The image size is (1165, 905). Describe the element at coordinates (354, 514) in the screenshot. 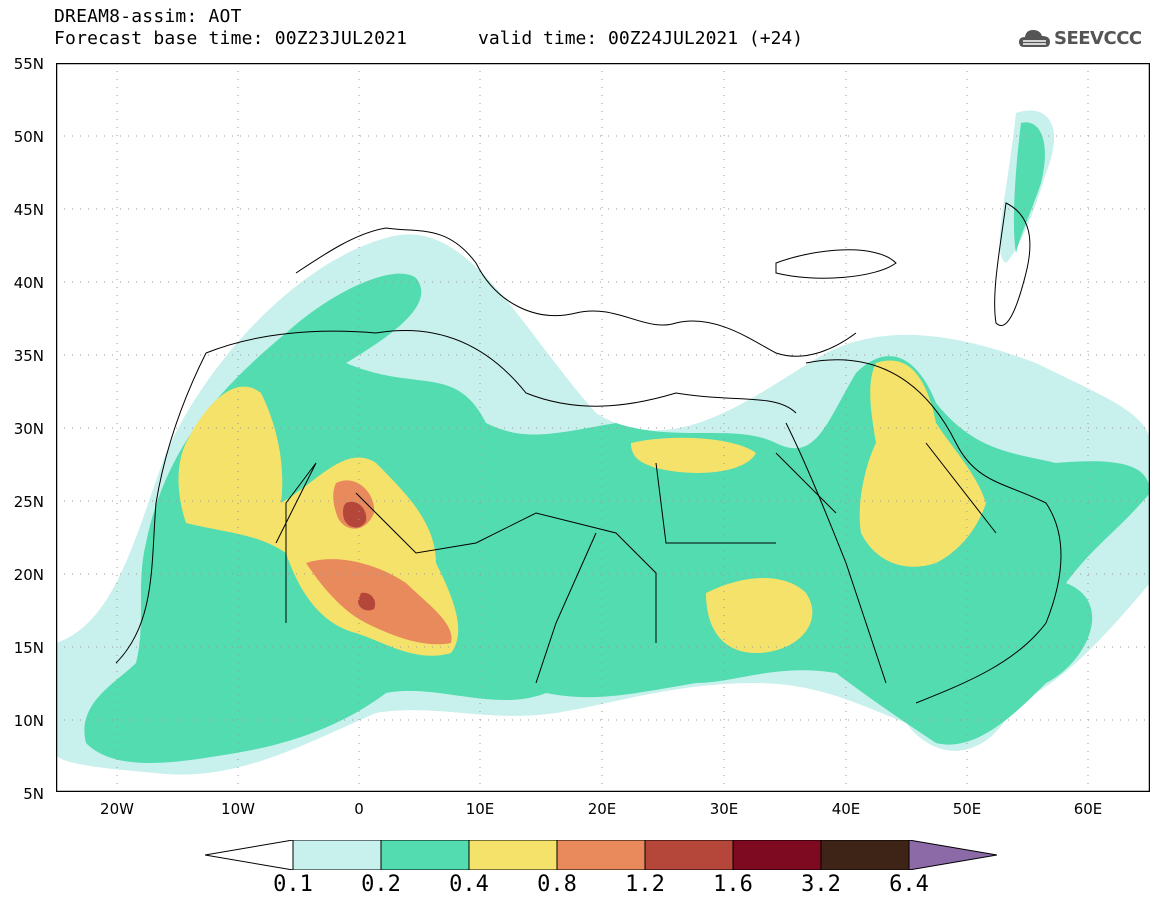

I see `aot-contour-1.2` at that location.